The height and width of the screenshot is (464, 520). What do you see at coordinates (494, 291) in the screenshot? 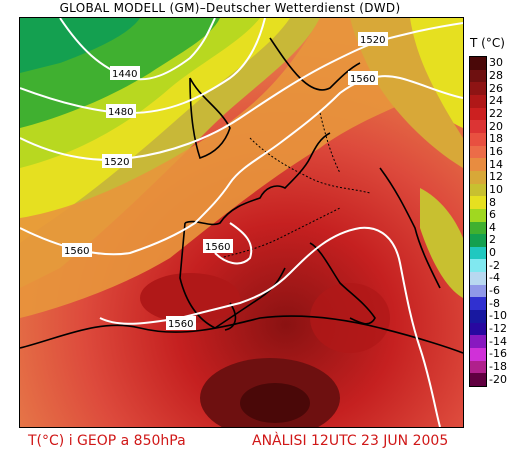
I see `legend-tick-label: -6` at bounding box center [494, 291].